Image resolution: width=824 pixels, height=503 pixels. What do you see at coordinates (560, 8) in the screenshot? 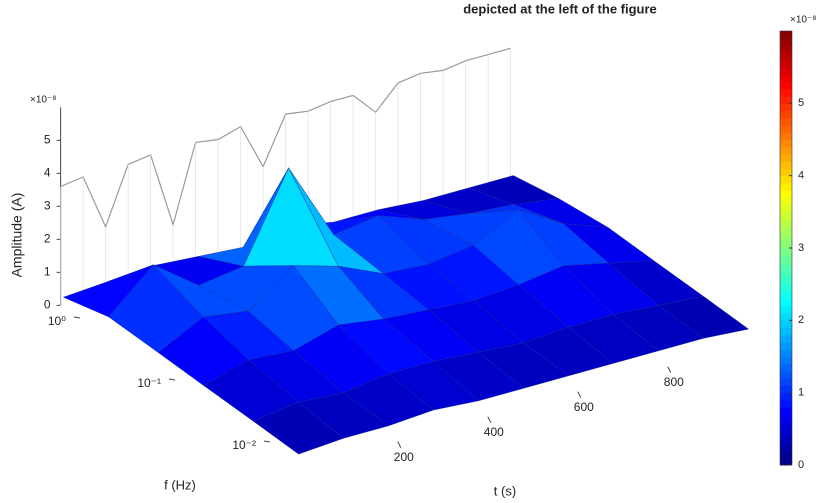
I see `caption: depicted at the left of the figure` at bounding box center [560, 8].